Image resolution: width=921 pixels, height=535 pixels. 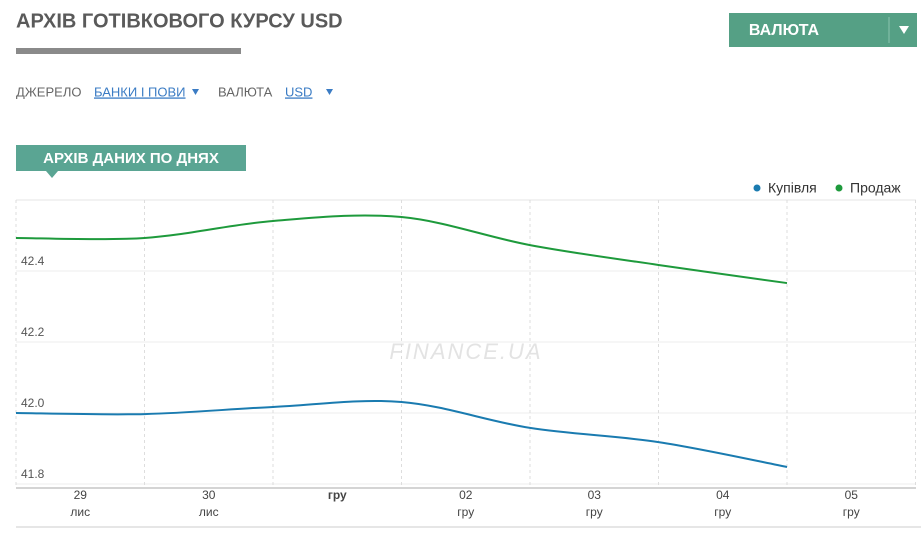 What do you see at coordinates (595, 495) in the screenshot?
I see `x-tick-label: 03` at bounding box center [595, 495].